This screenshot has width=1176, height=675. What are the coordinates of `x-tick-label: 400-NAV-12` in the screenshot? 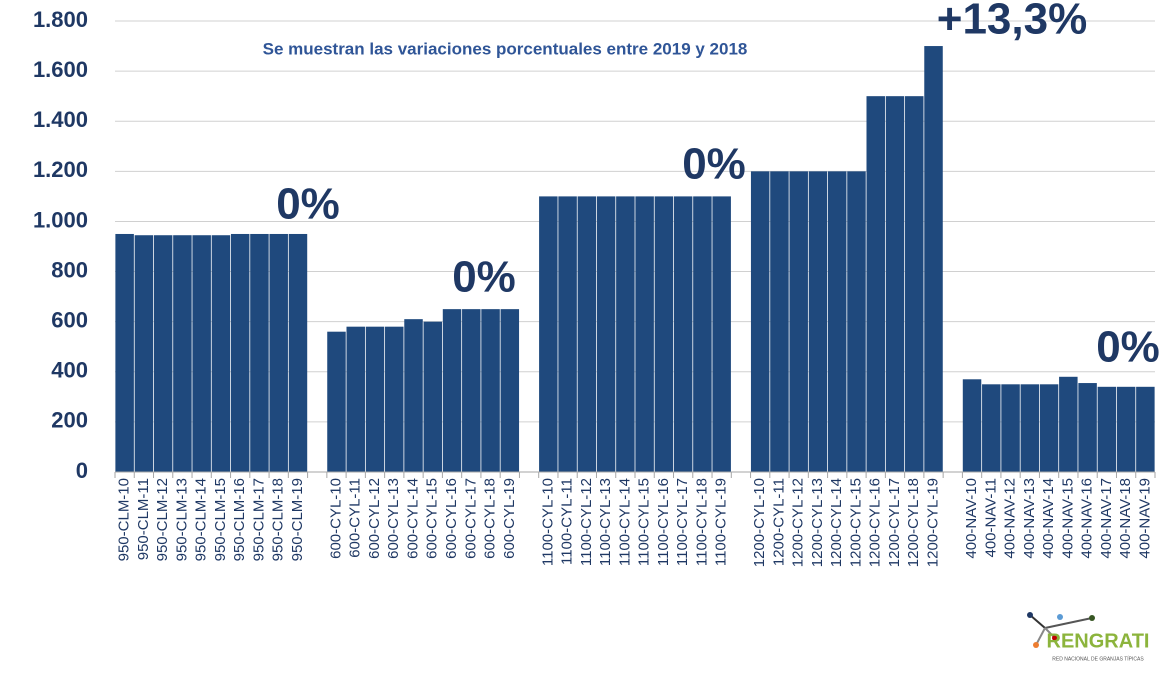 It's located at (1010, 518).